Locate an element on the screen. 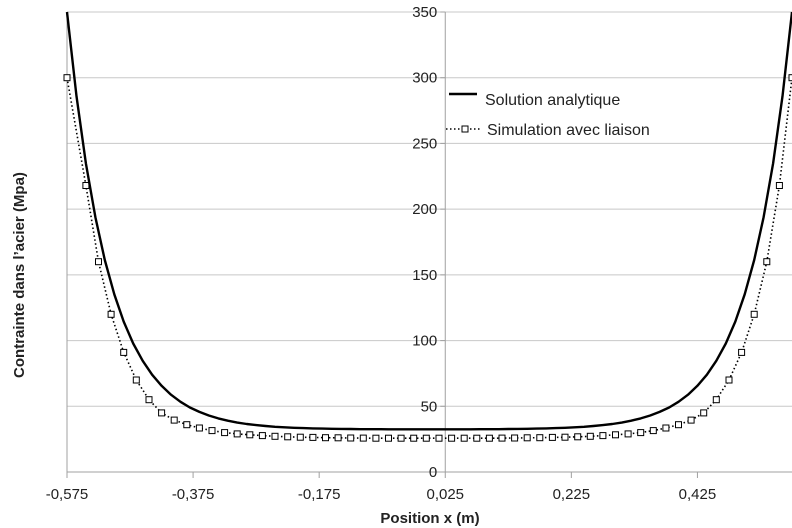 This screenshot has height=528, width=792. x-tick-label: 0,225 is located at coordinates (572, 494).